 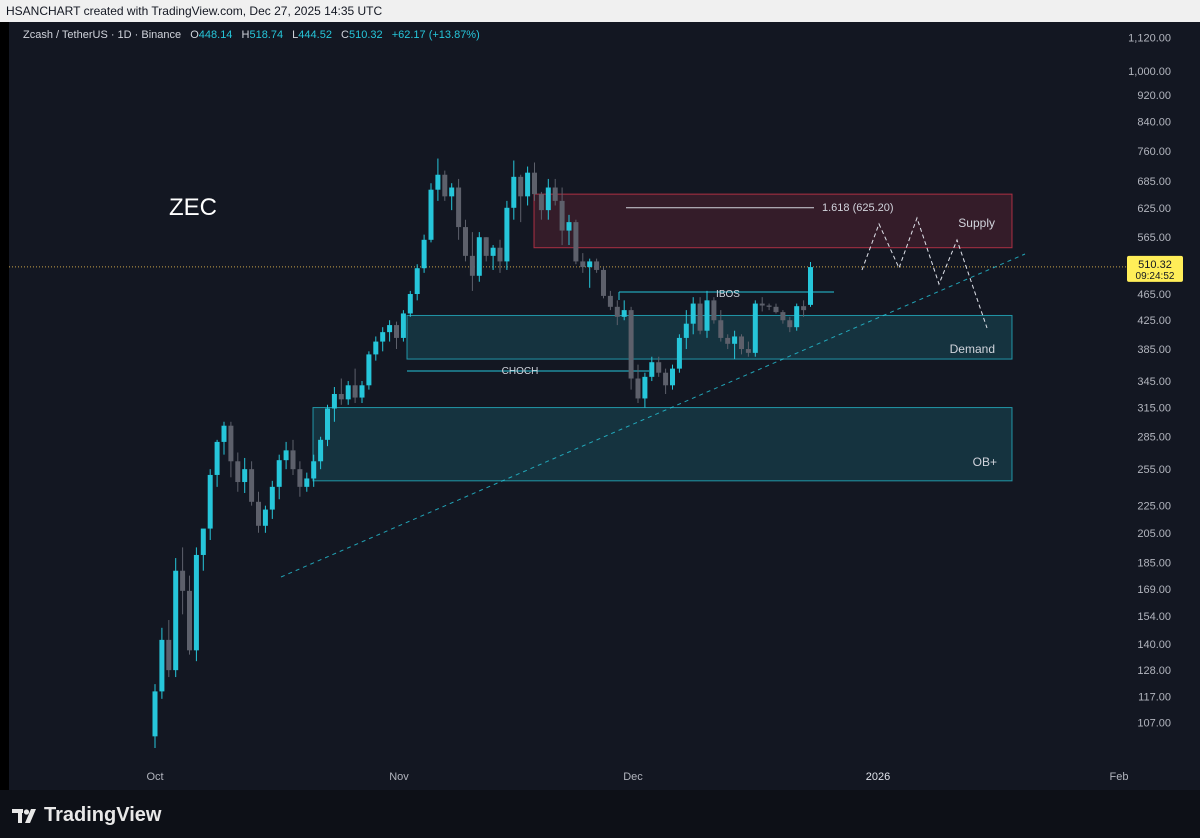 What do you see at coordinates (976, 223) in the screenshot?
I see `supply-label: Supply` at bounding box center [976, 223].